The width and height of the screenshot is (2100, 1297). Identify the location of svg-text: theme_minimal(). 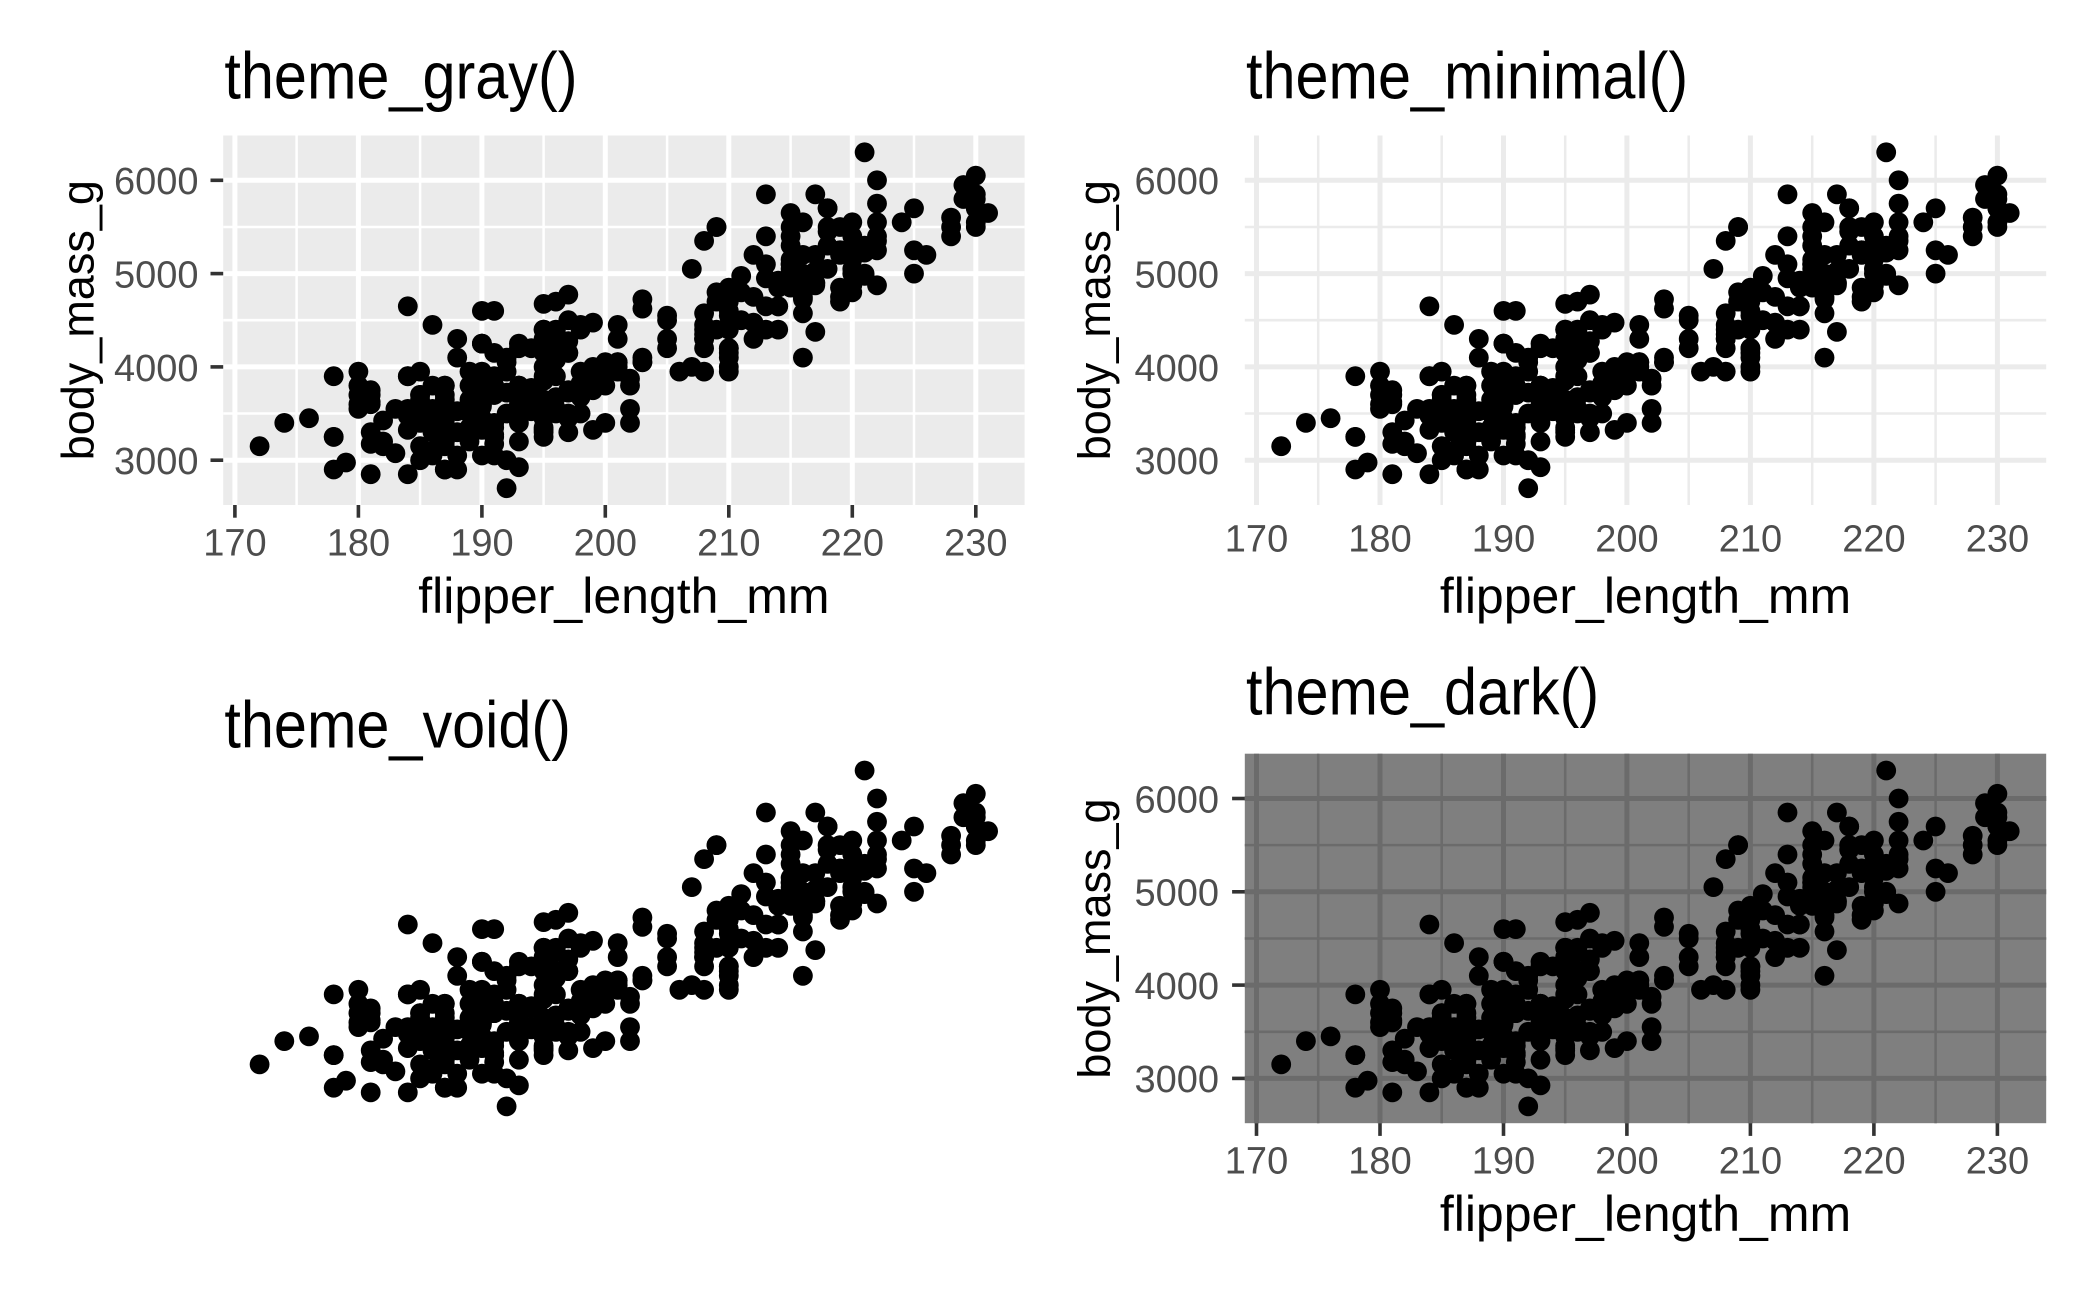
(1467, 77).